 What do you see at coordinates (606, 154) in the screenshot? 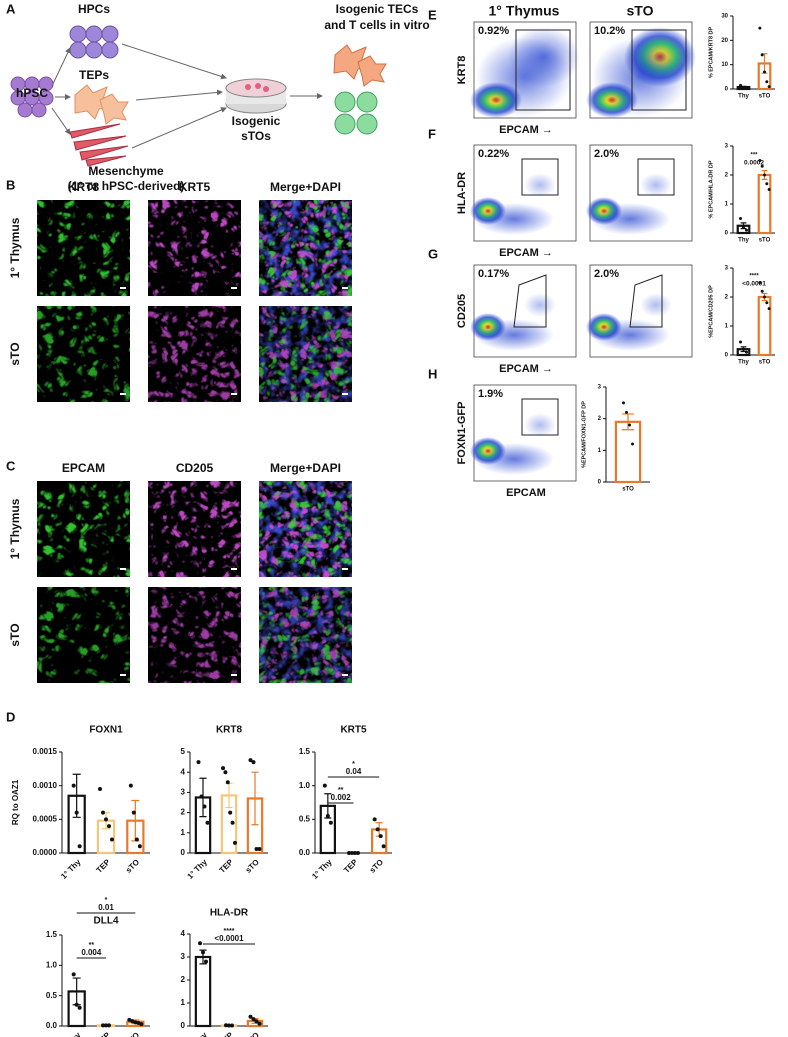
I see `gate-percent: 2.0%` at bounding box center [606, 154].